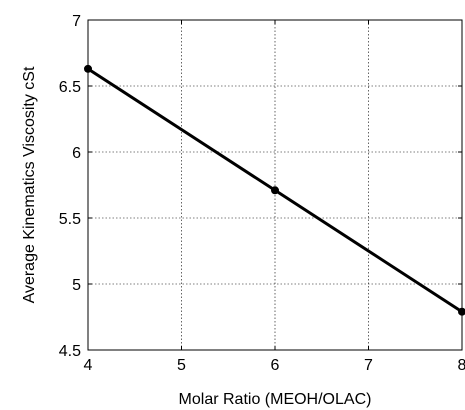 The image size is (465, 410). Describe the element at coordinates (275, 399) in the screenshot. I see `x-axis-label: Molar Ratio (MEOH/OLAC)` at that location.